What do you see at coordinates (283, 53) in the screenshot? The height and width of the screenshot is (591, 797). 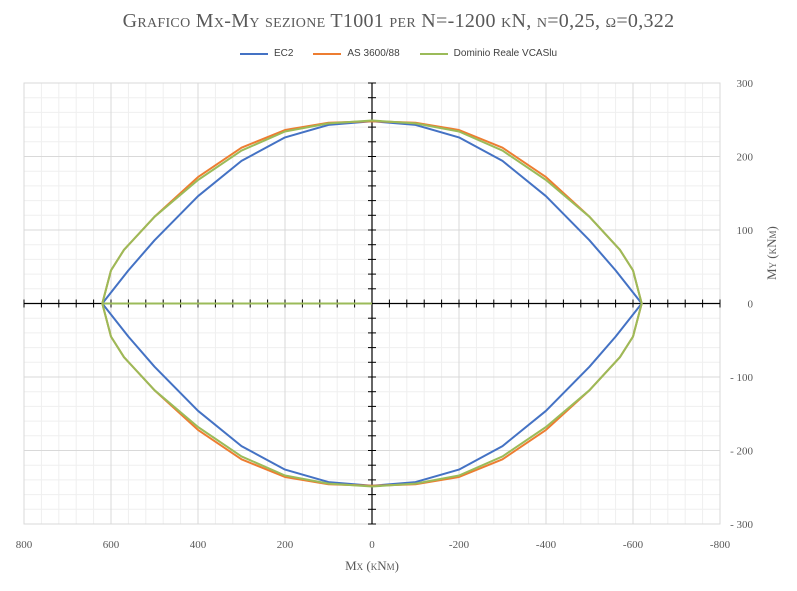 I see `legend-label-ec2: EC2` at bounding box center [283, 53].